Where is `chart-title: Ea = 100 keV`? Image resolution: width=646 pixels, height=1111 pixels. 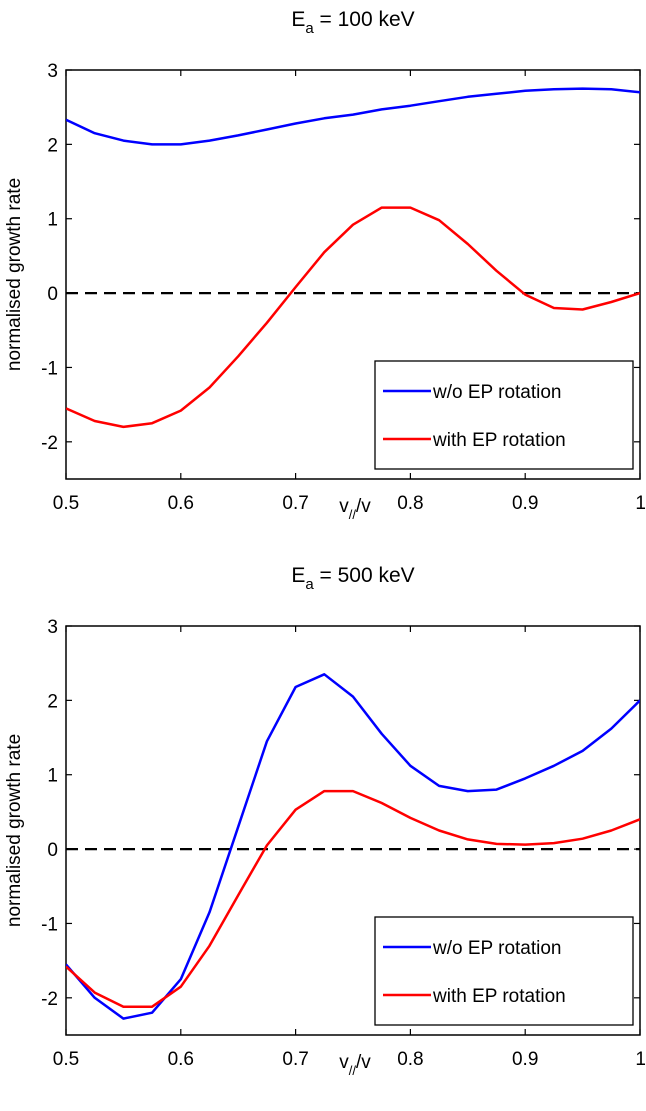 chart-title: Ea = 100 keV is located at coordinates (352, 22).